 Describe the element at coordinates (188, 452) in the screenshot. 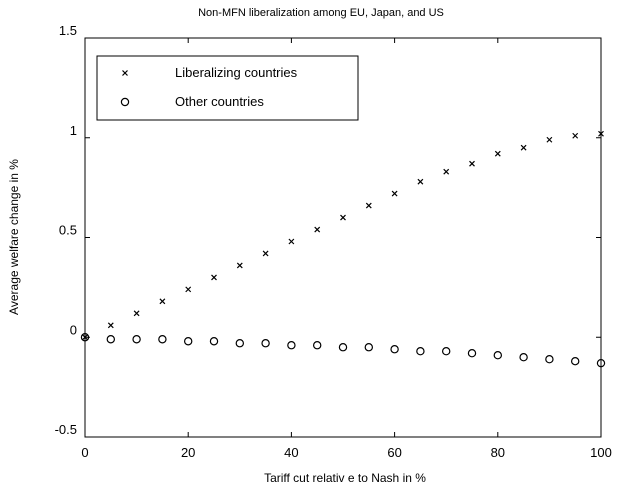

I see `x-tick-label-1: 20` at that location.